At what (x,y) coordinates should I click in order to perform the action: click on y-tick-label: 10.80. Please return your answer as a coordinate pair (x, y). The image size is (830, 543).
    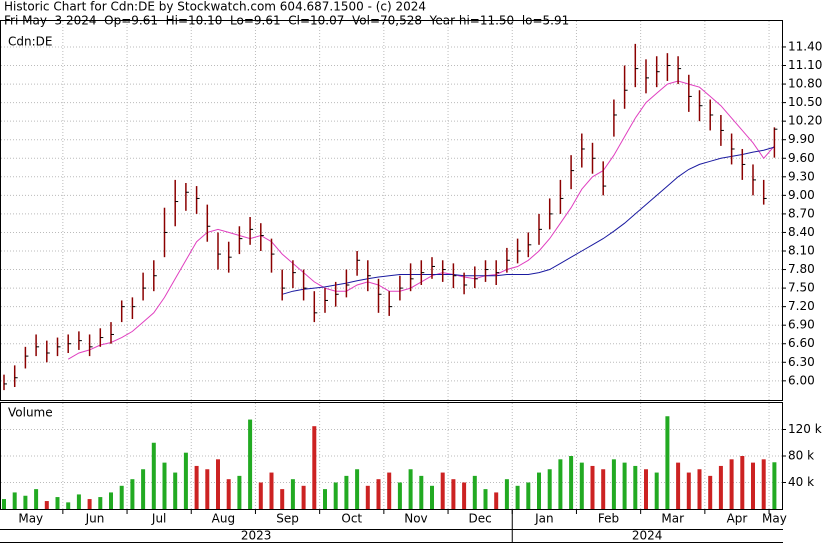
    Looking at the image, I should click on (805, 84).